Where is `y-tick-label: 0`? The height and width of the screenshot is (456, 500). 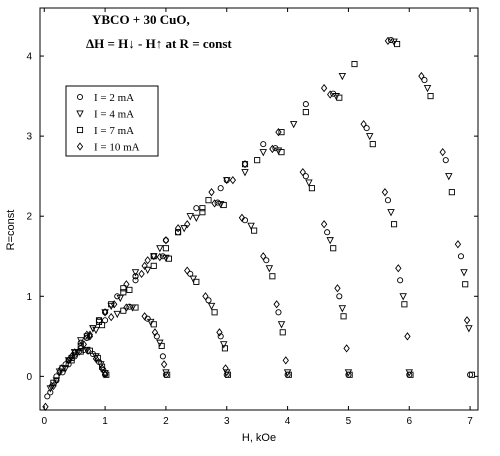
y-tick-label: 0 is located at coordinates (29, 377).